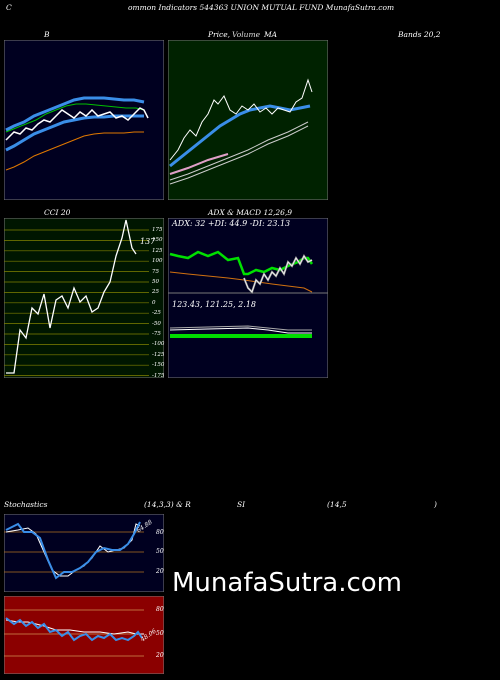 The height and width of the screenshot is (680, 500). Describe the element at coordinates (156, 323) in the screenshot. I see `cci-level-label: -50` at that location.